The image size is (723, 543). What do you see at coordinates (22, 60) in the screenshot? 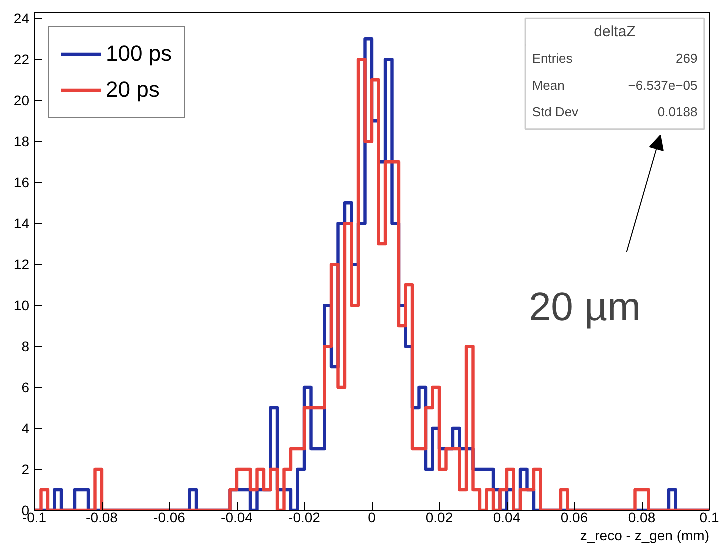
I see `y-tick-label: 22` at bounding box center [22, 60].